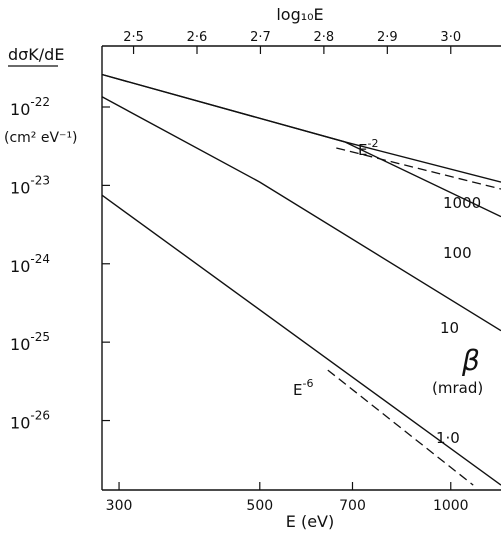  What do you see at coordinates (352, 506) in the screenshot?
I see `x-tick-label: 700` at bounding box center [352, 506].